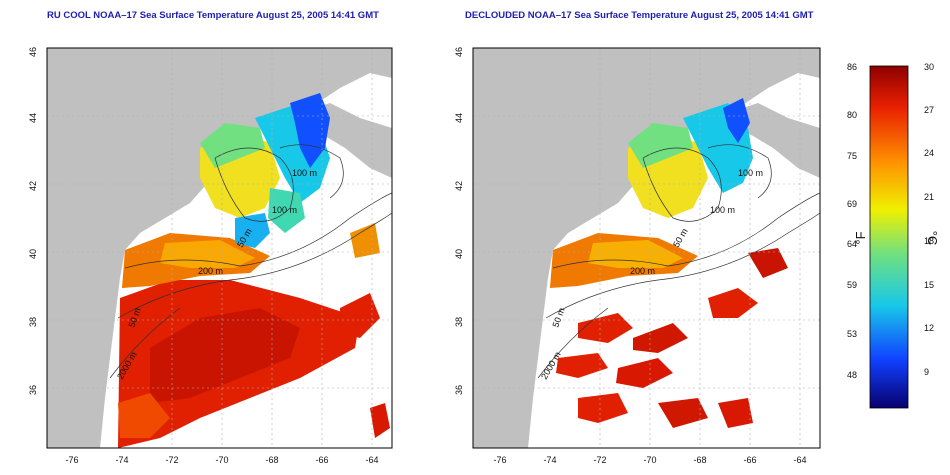 The width and height of the screenshot is (950, 475). What do you see at coordinates (929, 110) in the screenshot?
I see `celsius-tick: 27` at bounding box center [929, 110].